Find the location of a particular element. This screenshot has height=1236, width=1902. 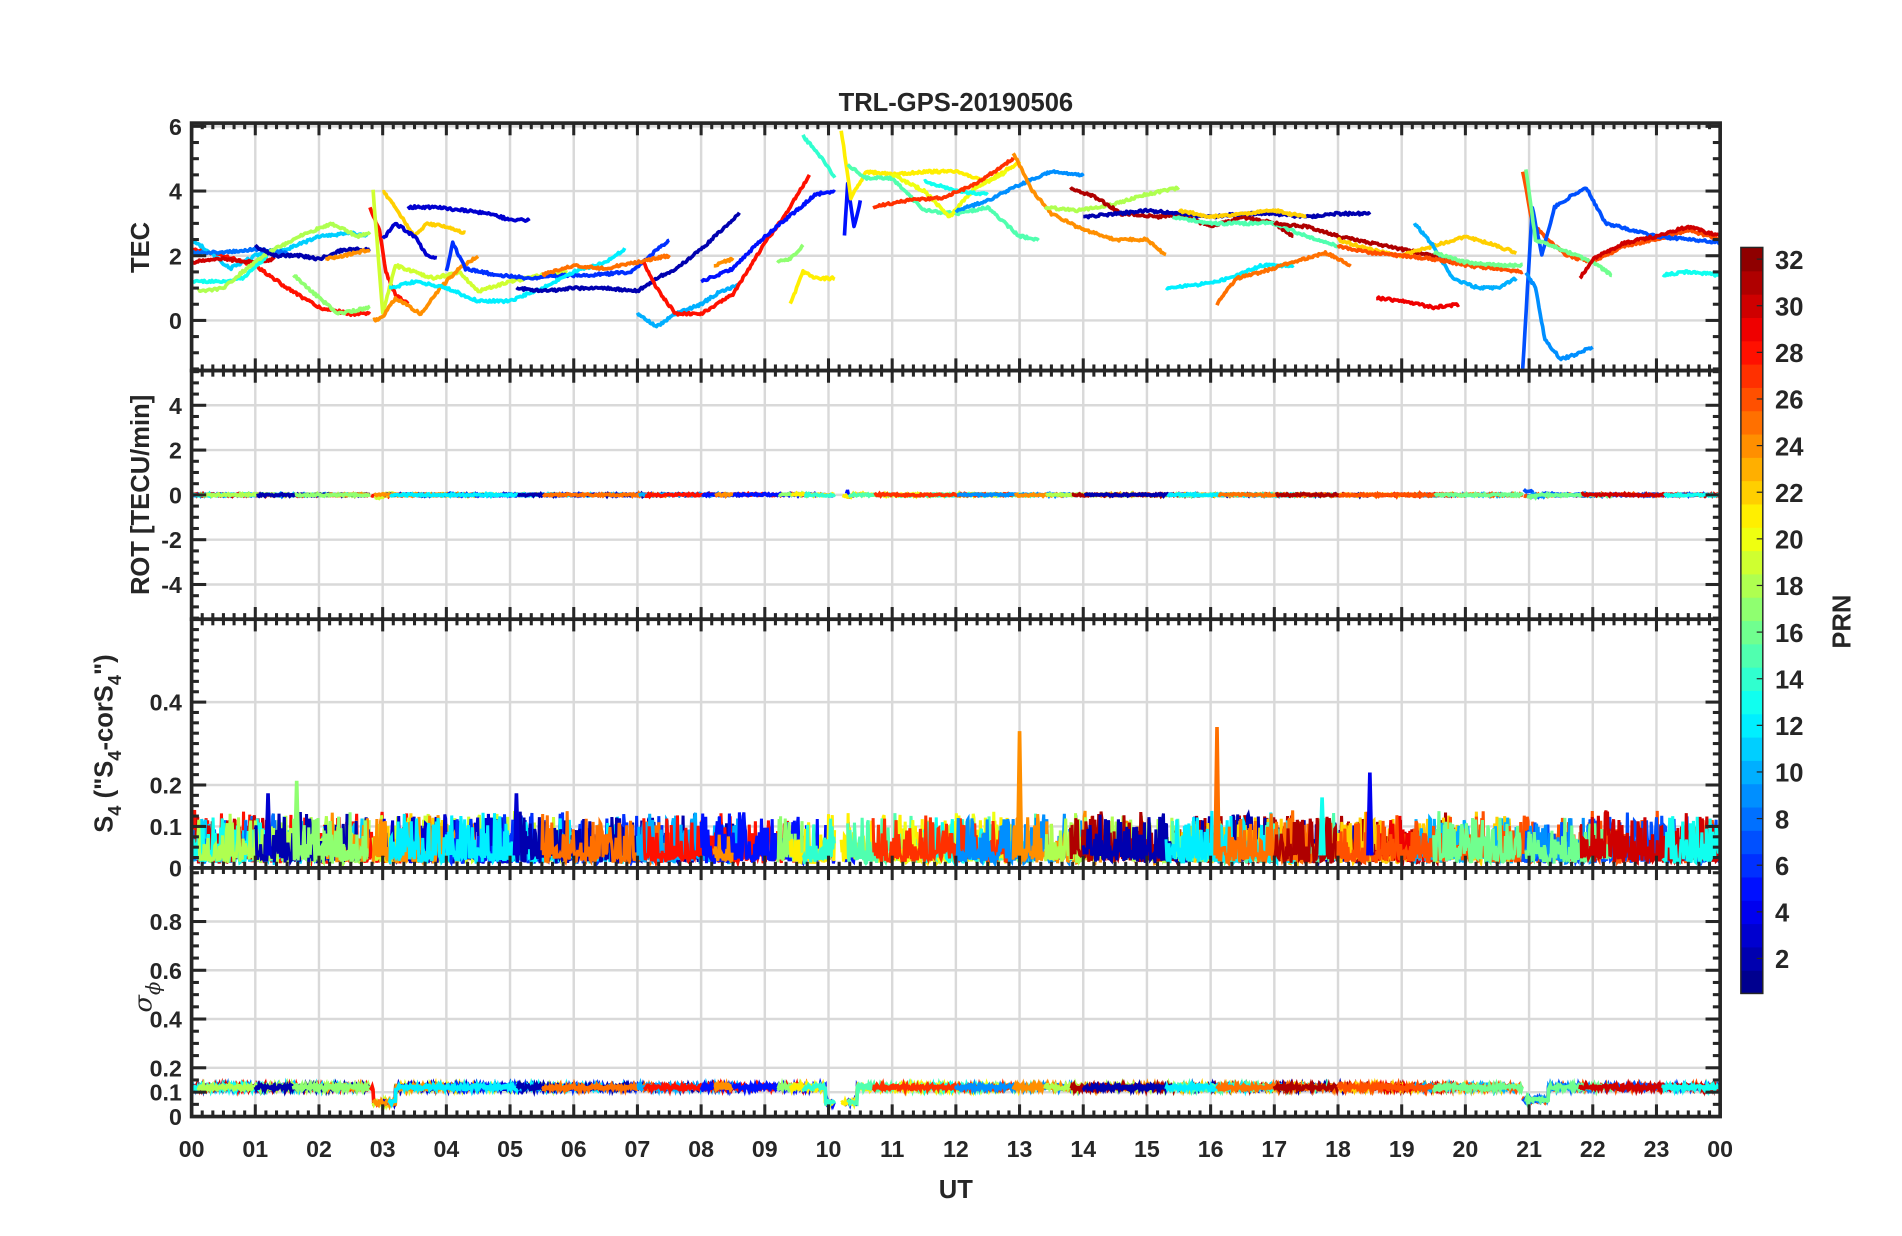

colorbar-label: PRN is located at coordinates (1843, 622).